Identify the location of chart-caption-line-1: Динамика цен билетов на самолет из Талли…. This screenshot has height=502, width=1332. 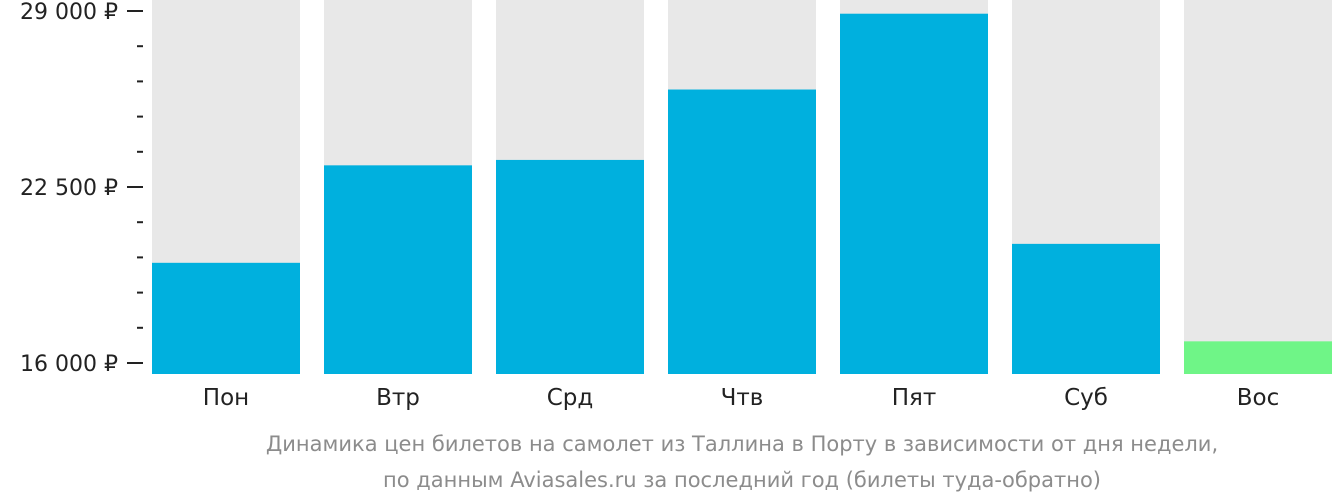
(742, 444).